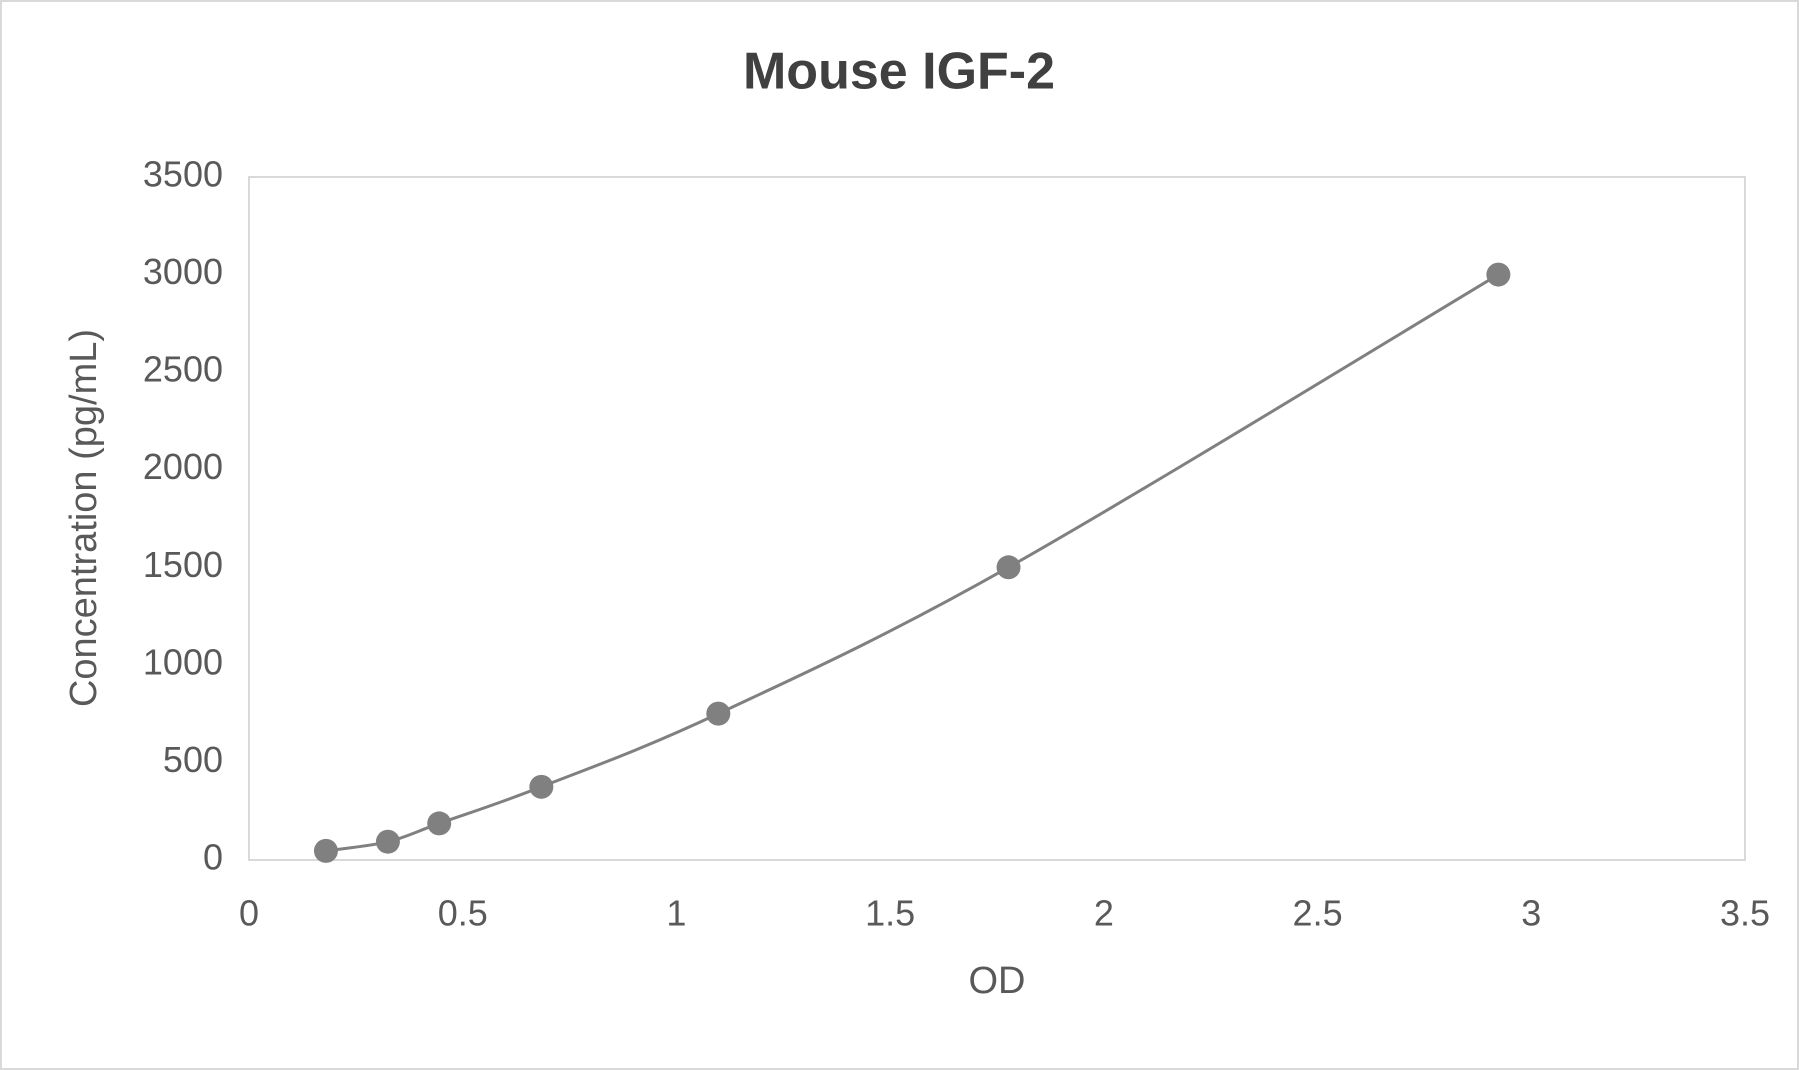 The width and height of the screenshot is (1799, 1070). Describe the element at coordinates (84, 518) in the screenshot. I see `y-axis-title: Concentration (pg/mL)` at that location.